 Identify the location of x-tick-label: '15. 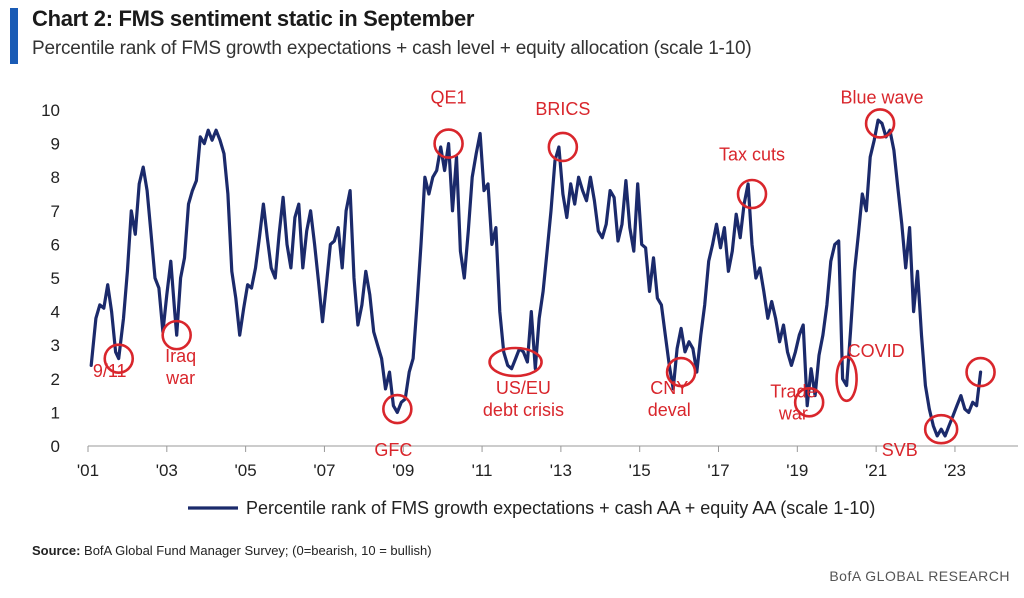
(640, 470).